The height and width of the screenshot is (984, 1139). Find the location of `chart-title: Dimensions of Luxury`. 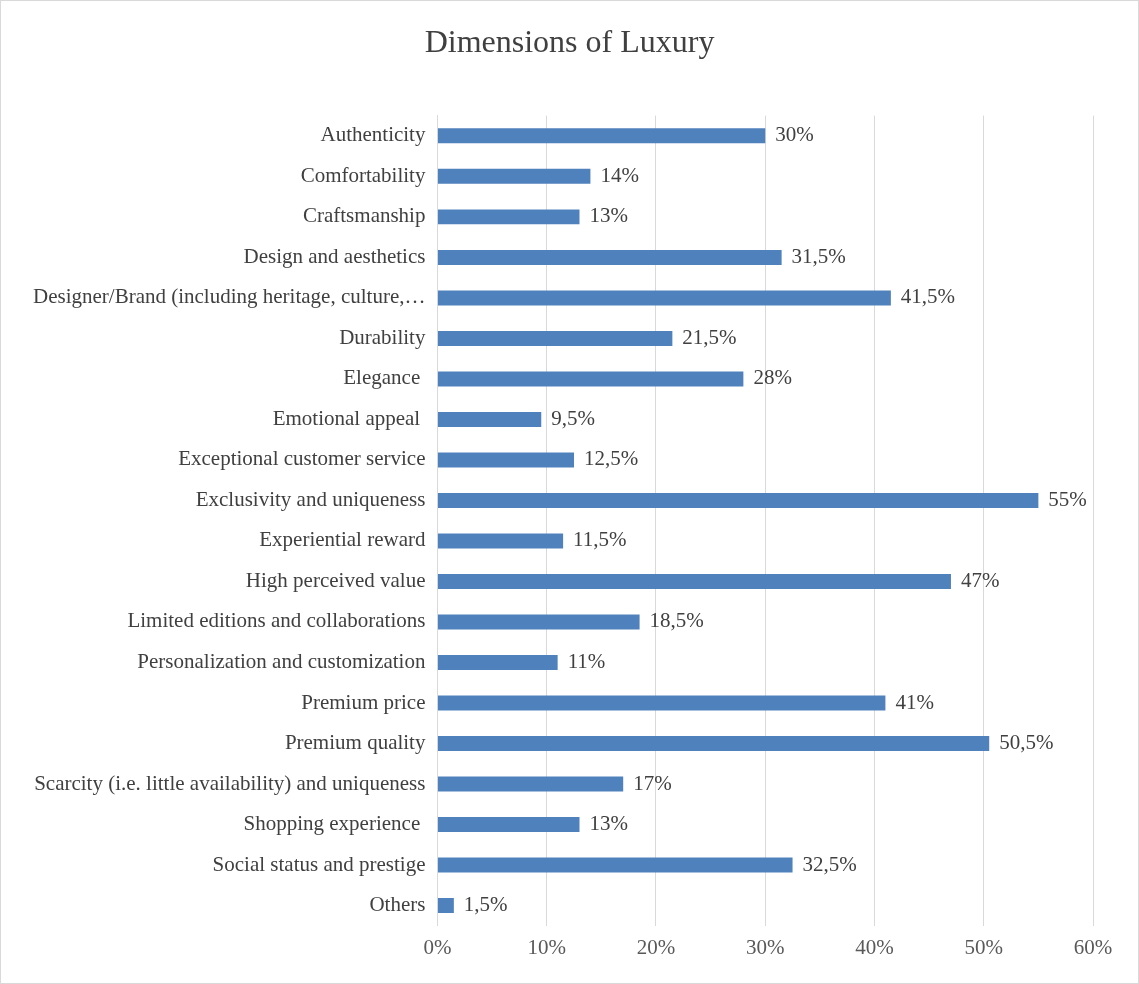

chart-title: Dimensions of Luxury is located at coordinates (569, 41).